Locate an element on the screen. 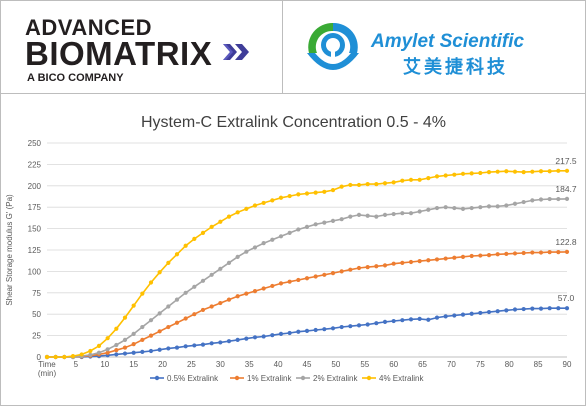 The height and width of the screenshot is (407, 587). x-tick-label: 35 is located at coordinates (249, 364).